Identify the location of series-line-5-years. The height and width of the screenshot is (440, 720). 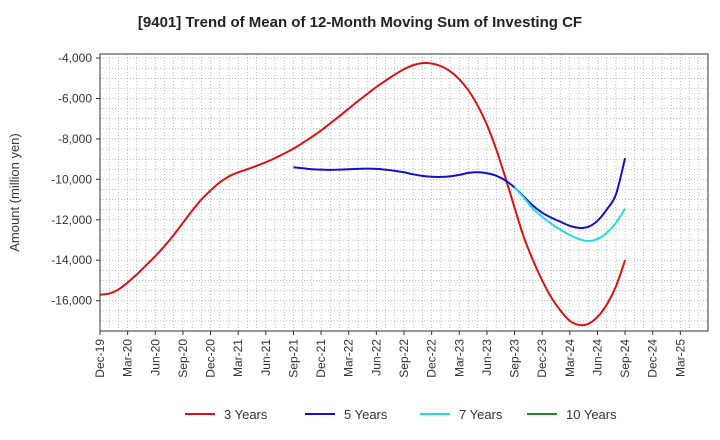
(460, 193).